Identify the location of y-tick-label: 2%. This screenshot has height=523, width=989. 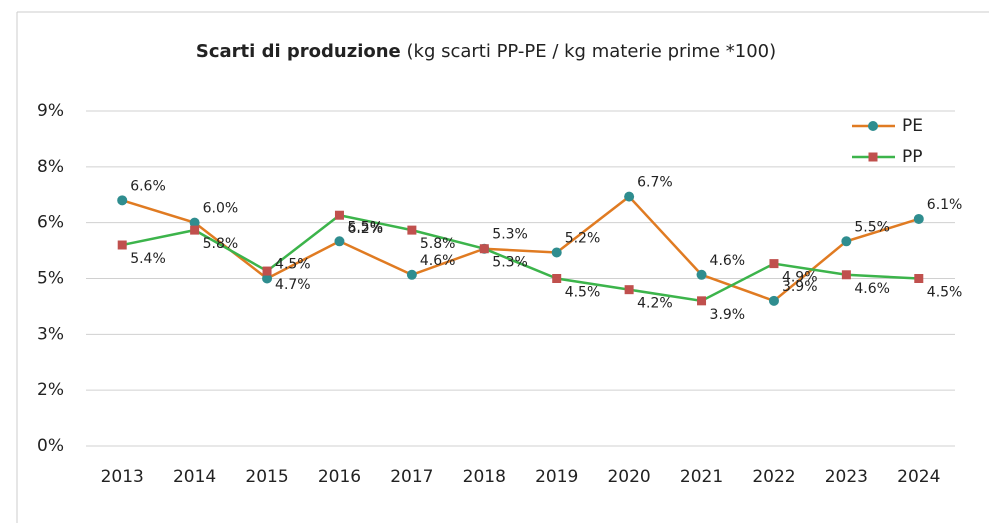
(50, 390).